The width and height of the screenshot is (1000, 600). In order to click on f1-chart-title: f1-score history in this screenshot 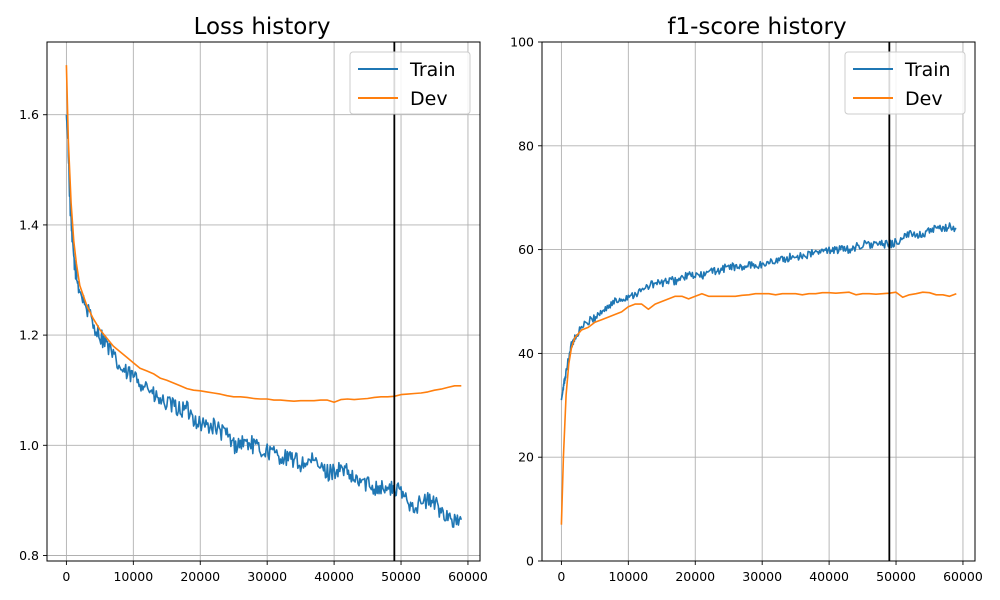, I will do `click(756, 27)`.